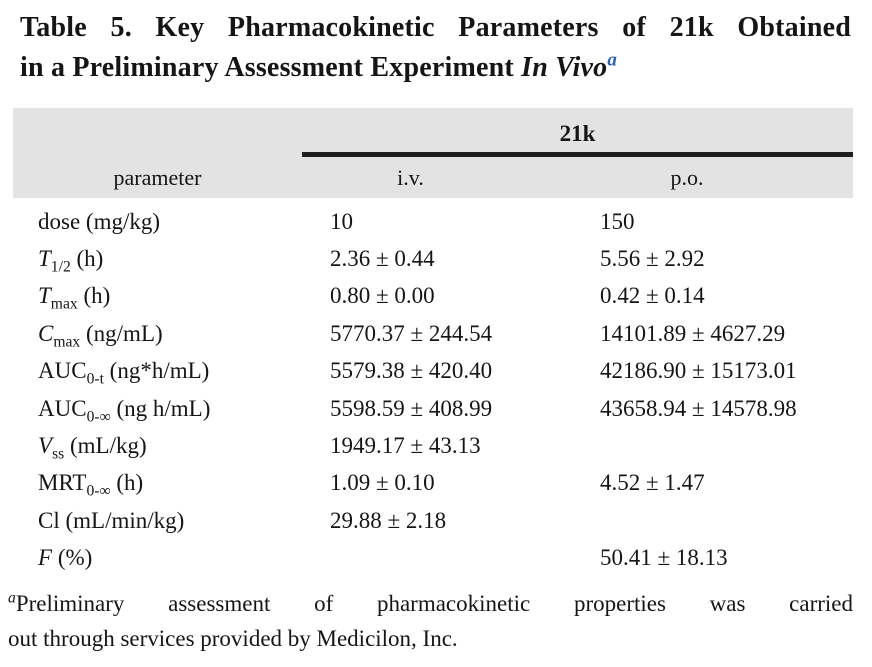 This screenshot has height=667, width=872. Describe the element at coordinates (160, 408) in the screenshot. I see `param-unit: (ng h/mL)` at that location.